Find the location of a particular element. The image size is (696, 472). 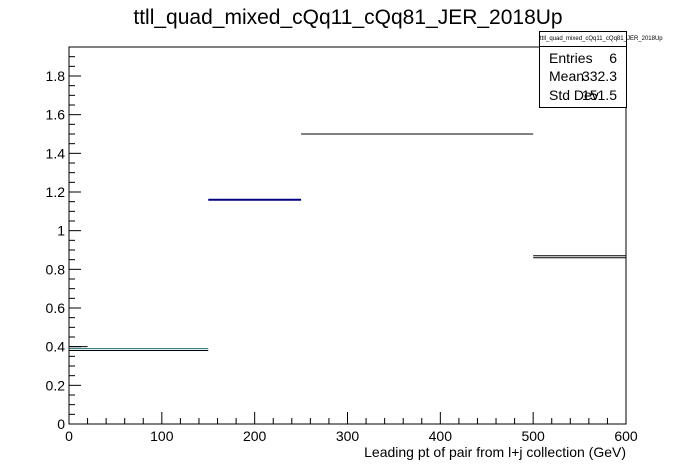

stats-label: Std Dev is located at coordinates (574, 95).